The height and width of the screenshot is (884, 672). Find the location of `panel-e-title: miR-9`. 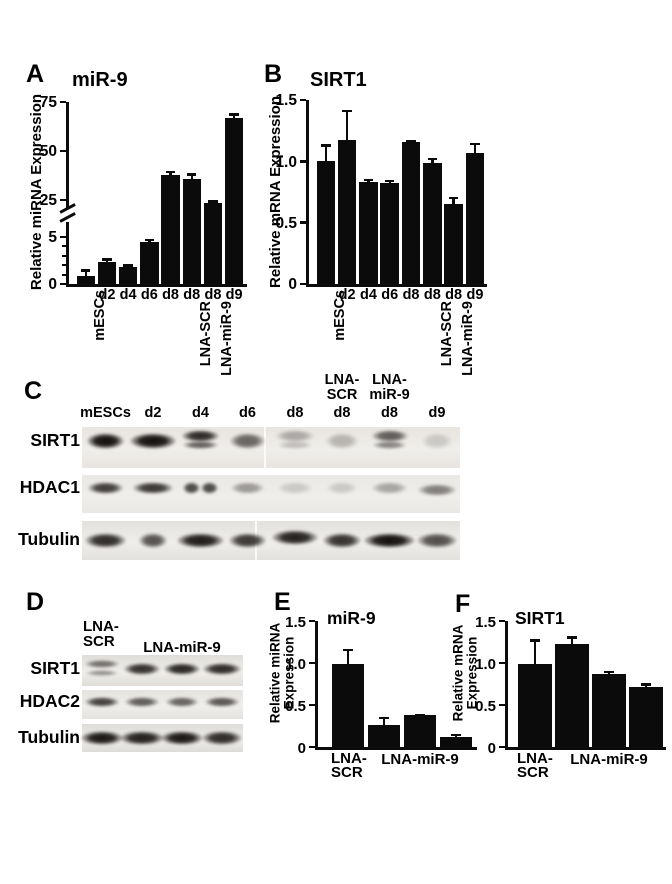

panel-e-title: miR-9 is located at coordinates (351, 618).